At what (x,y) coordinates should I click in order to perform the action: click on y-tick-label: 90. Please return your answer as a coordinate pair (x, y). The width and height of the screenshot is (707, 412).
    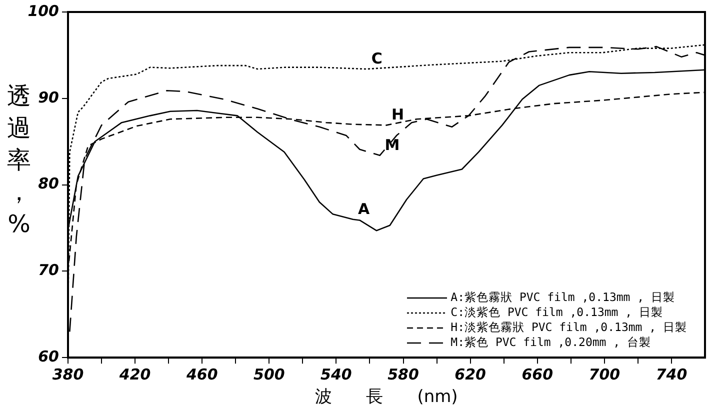
    Looking at the image, I should click on (48, 97).